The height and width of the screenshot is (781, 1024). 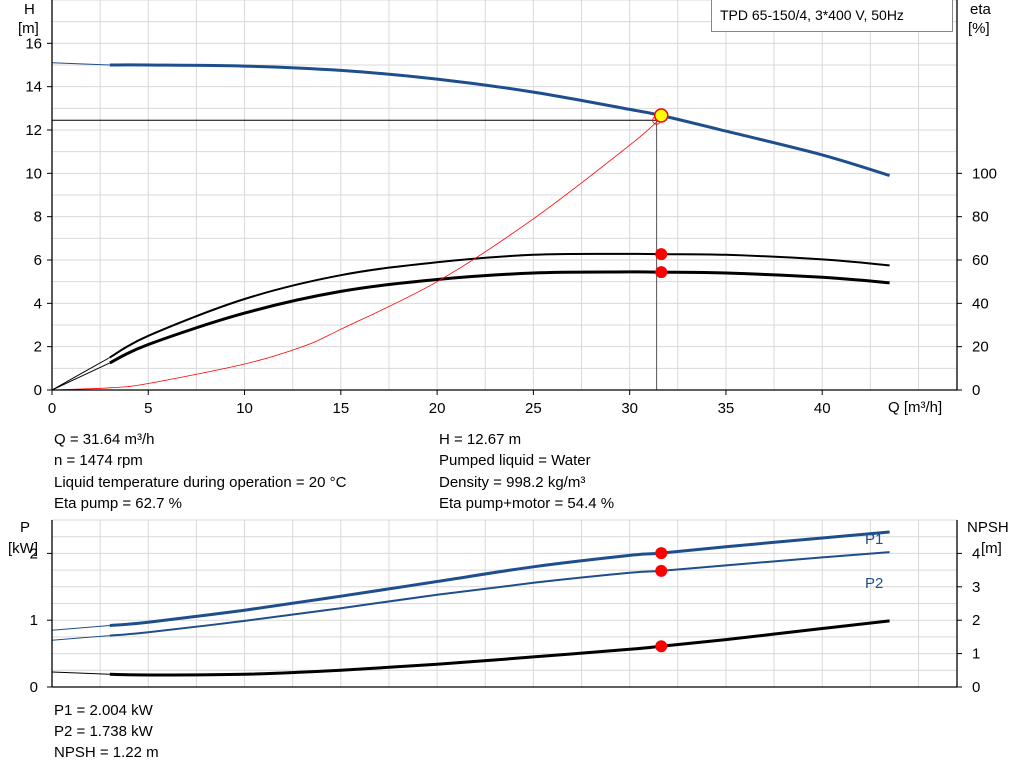 What do you see at coordinates (980, 217) in the screenshot?
I see `top-y-right-tick-label: 80` at bounding box center [980, 217].